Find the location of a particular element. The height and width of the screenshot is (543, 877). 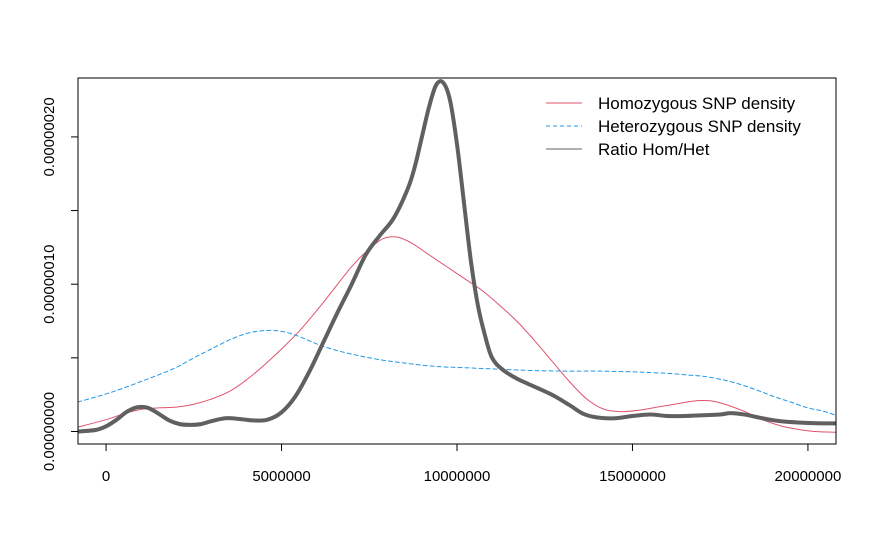

x-tick-label: 20000000 is located at coordinates (808, 476).